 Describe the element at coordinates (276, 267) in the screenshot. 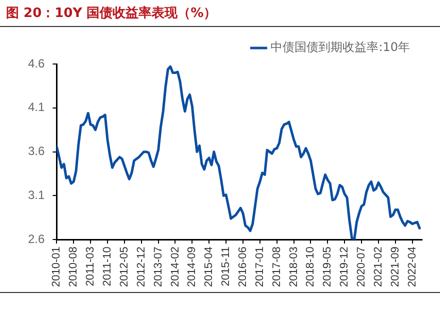

I see `x-tick-label: 2017-08` at that location.